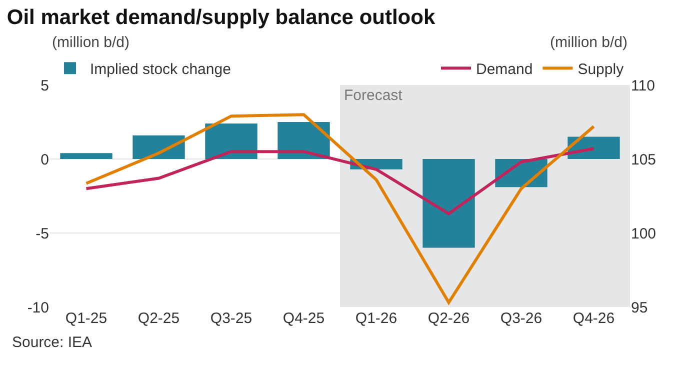 The height and width of the screenshot is (376, 688). What do you see at coordinates (374, 95) in the screenshot?
I see `band-label: Forecast` at bounding box center [374, 95].